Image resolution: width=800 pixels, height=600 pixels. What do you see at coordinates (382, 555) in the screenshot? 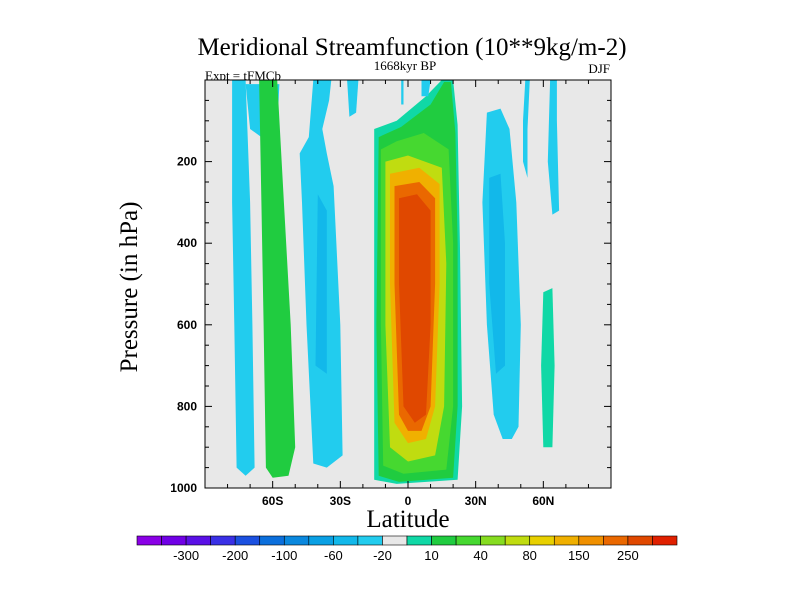
I see `colorbar-label: -20` at bounding box center [382, 555].